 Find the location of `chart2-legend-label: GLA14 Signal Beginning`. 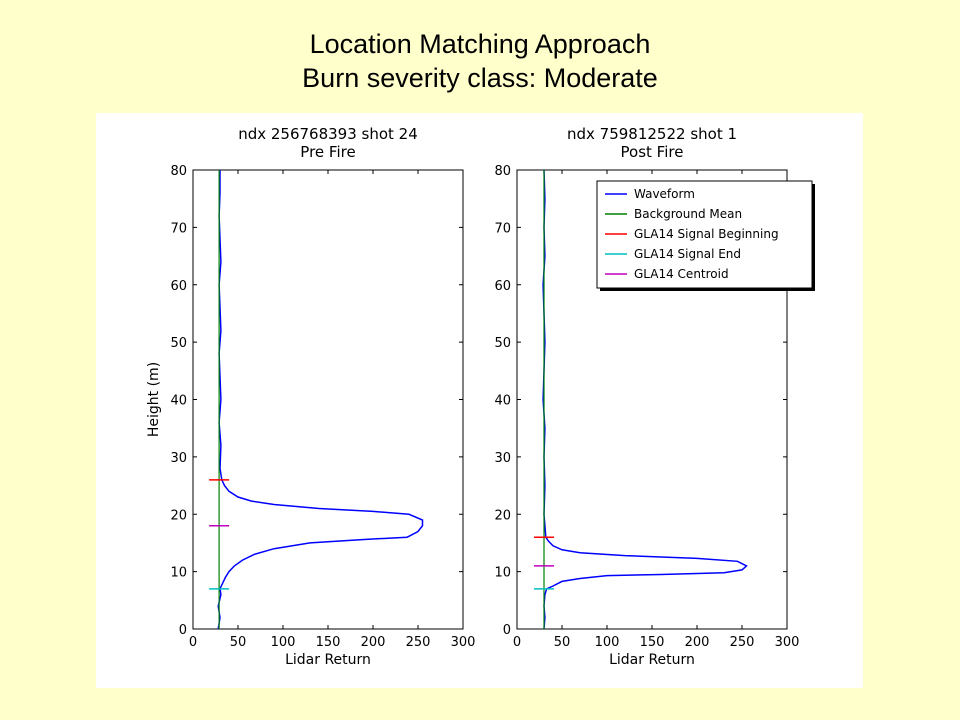

chart2-legend-label: GLA14 Signal Beginning is located at coordinates (706, 234).